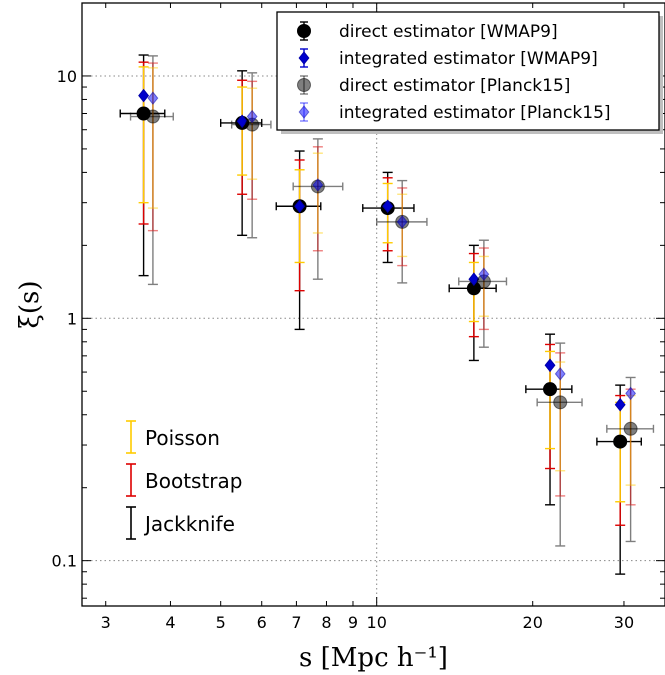  What do you see at coordinates (454, 86) in the screenshot?
I see `legend-label: direct estimator [Planck15]` at bounding box center [454, 86].